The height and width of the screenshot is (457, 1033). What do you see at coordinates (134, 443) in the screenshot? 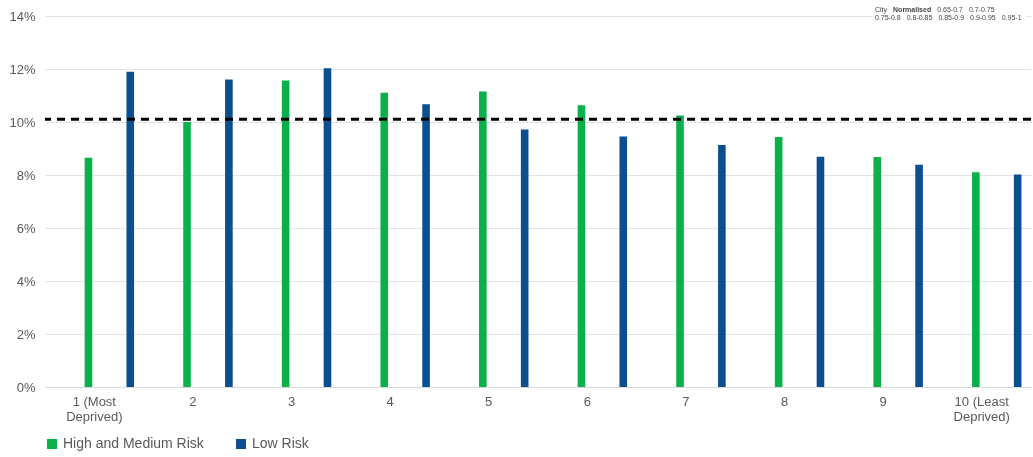
I see `legend-label: High and Medium Risk` at bounding box center [134, 443].